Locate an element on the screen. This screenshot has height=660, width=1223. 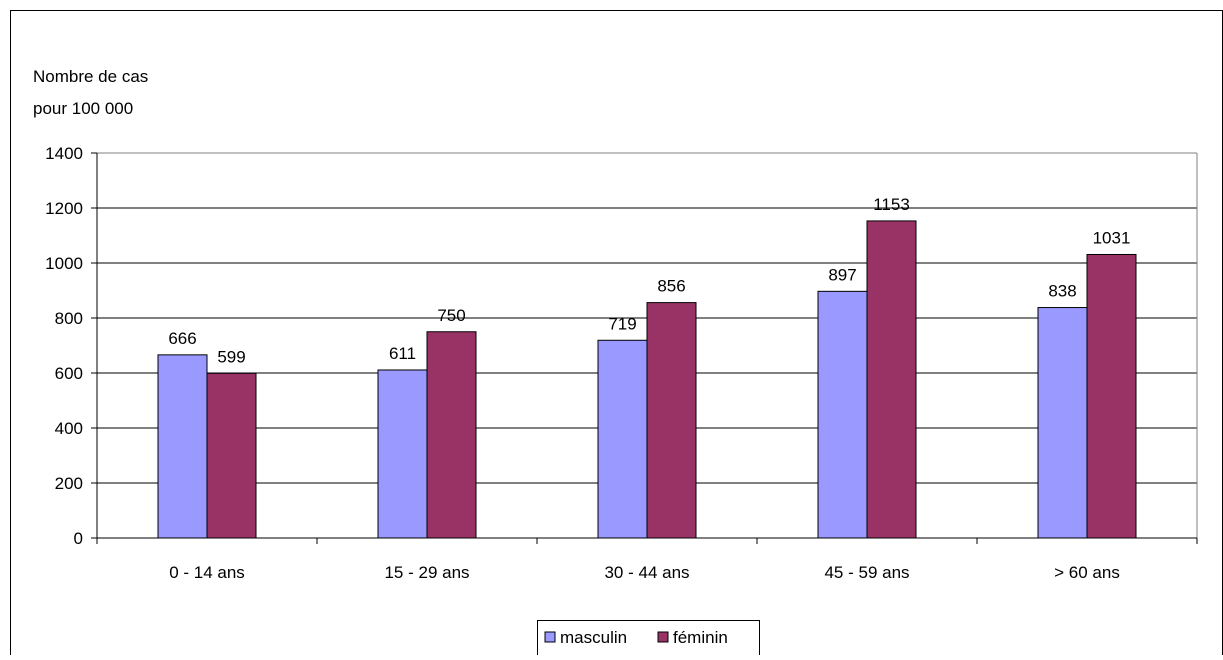
data-label: 897 is located at coordinates (842, 274).